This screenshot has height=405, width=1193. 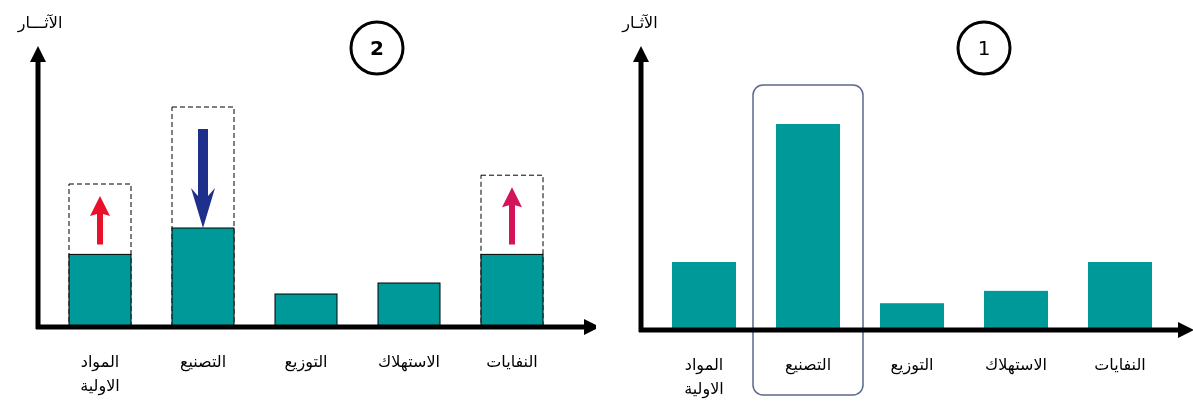 I want to click on y-axis-title: الآثـــار, so click(x=39, y=23).